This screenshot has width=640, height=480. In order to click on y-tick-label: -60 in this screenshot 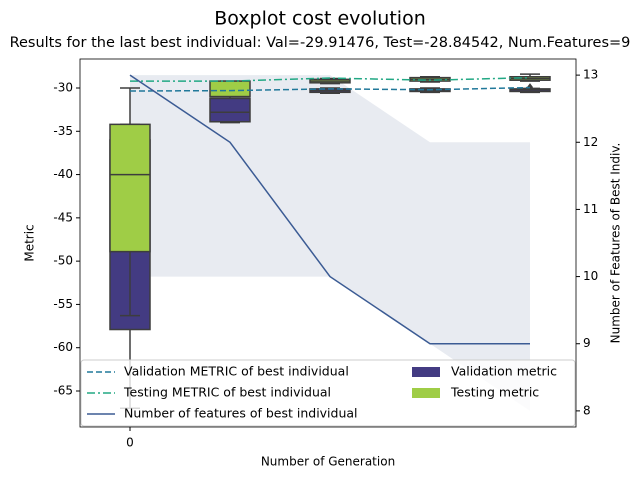, I will do `click(63, 347)`.